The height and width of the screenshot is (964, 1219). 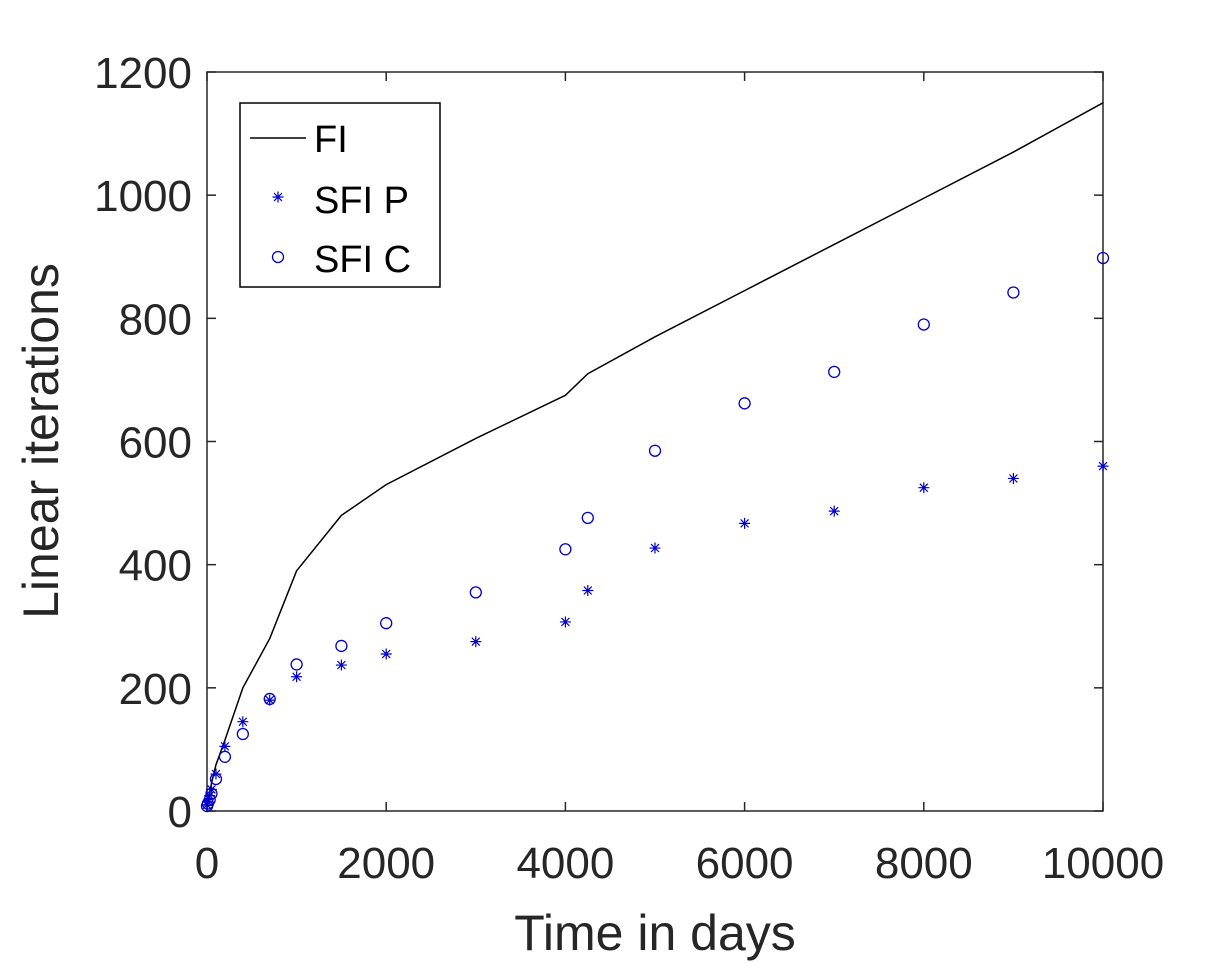 I want to click on legend-box, so click(x=340, y=195).